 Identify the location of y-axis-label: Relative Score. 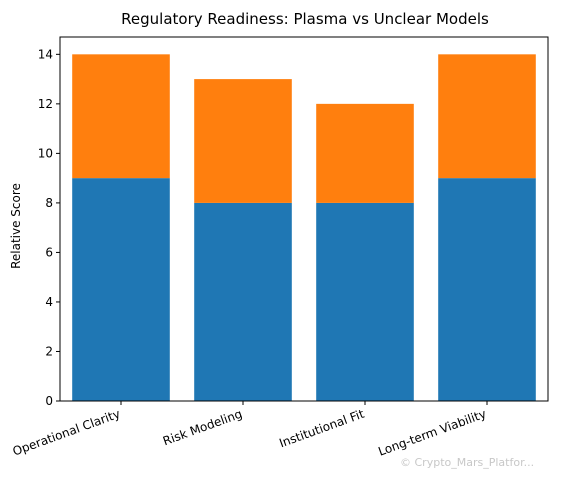
(16, 226).